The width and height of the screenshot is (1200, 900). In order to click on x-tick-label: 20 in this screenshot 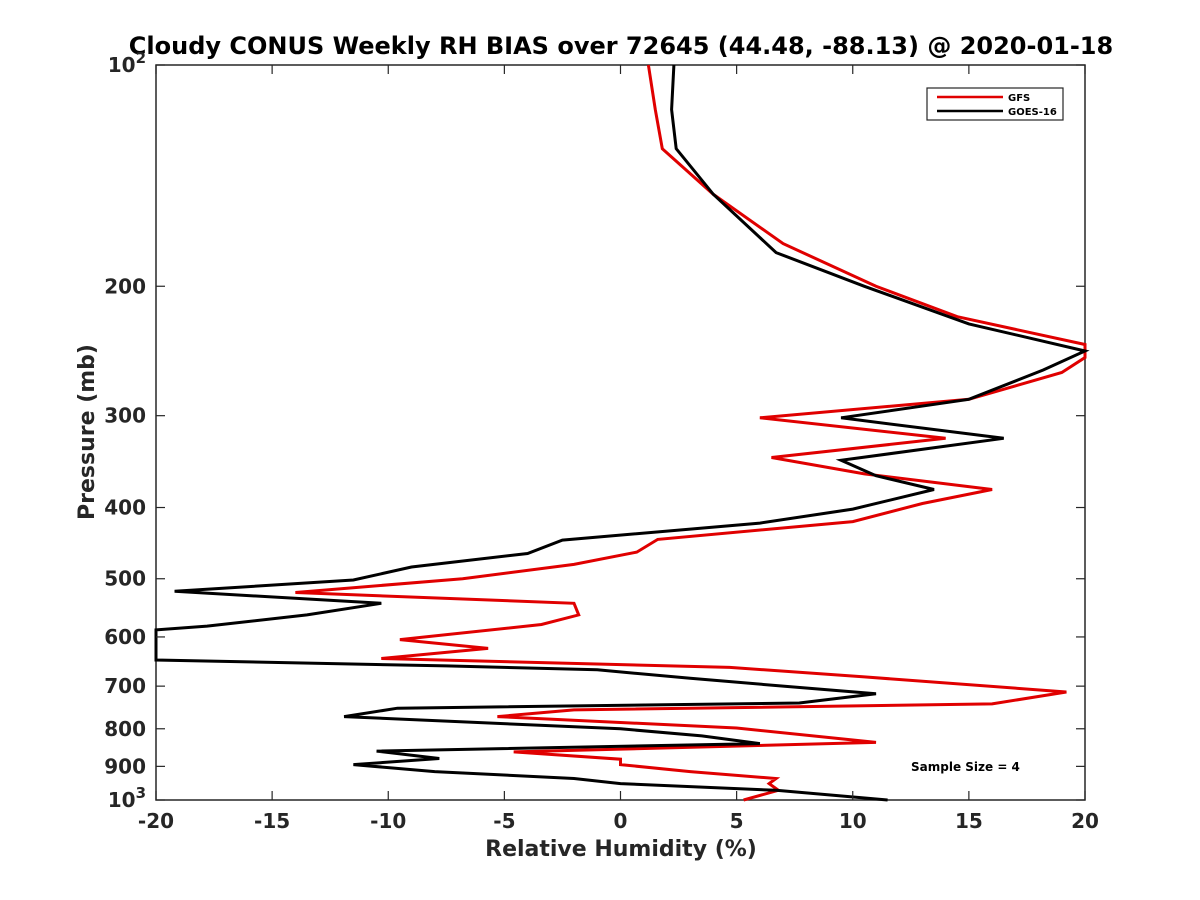, I will do `click(1085, 821)`.